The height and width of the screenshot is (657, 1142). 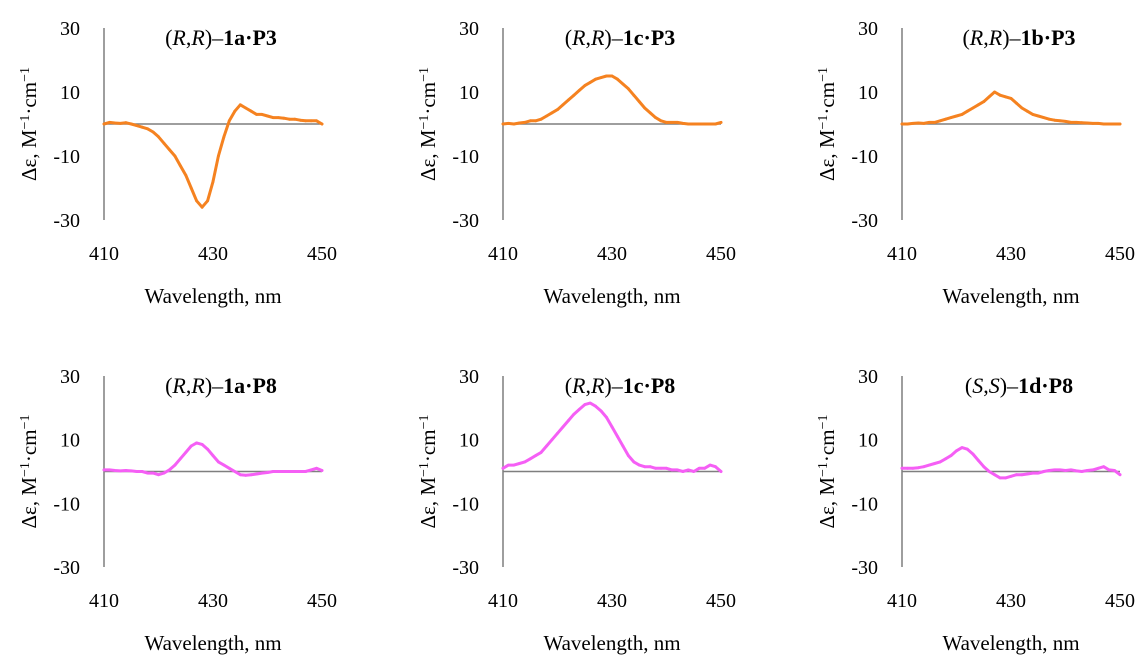 What do you see at coordinates (1120, 601) in the screenshot?
I see `x-tick-label: 450` at bounding box center [1120, 601].